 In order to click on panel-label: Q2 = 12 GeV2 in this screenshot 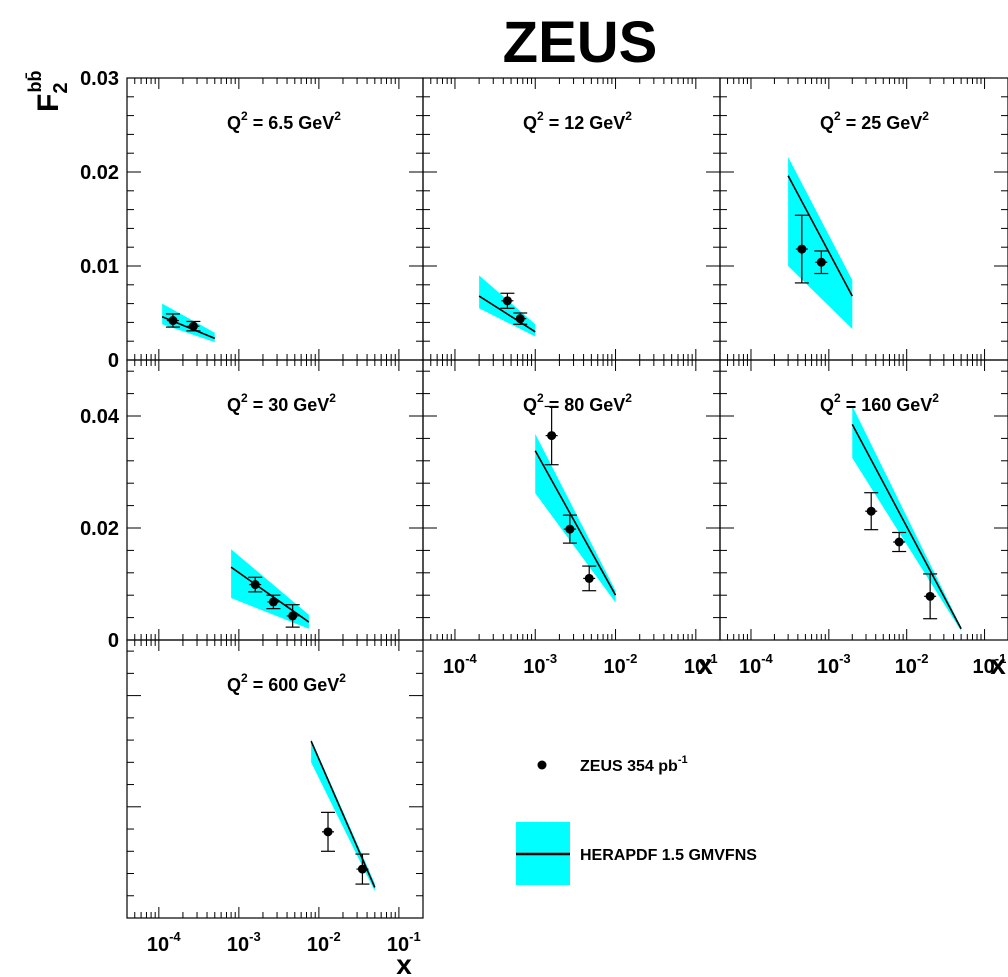, I will do `click(577, 121)`.